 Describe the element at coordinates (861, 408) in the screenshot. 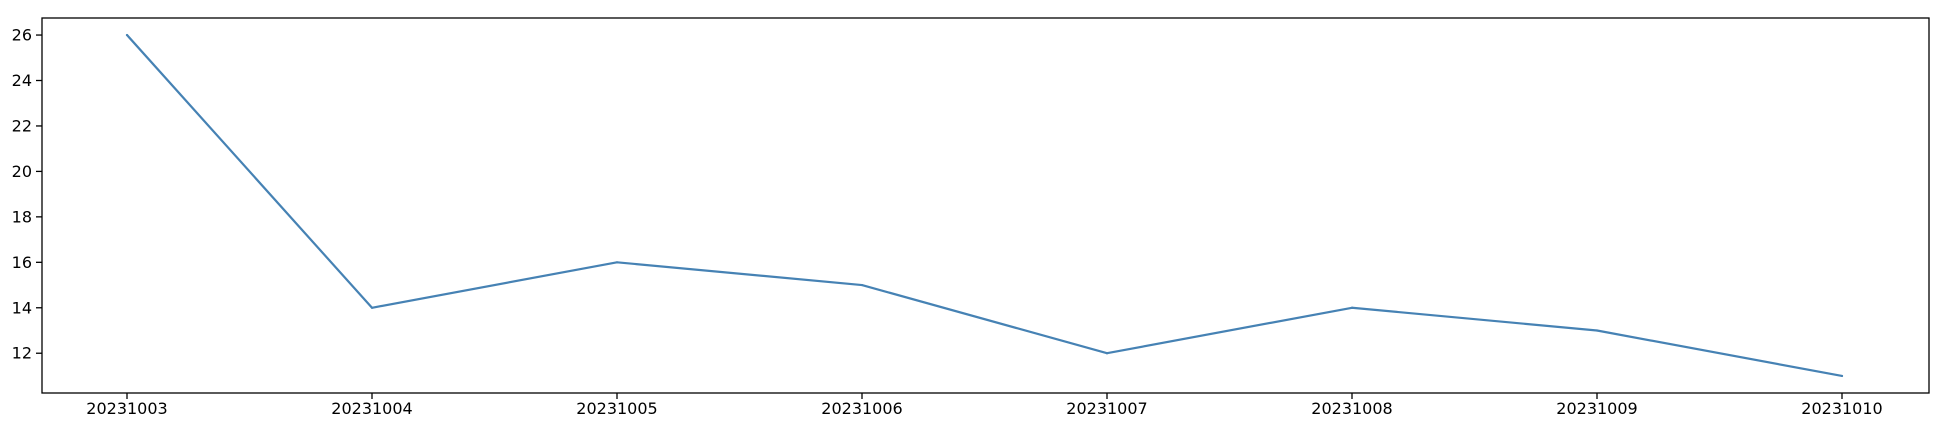

I see `x-tick-label: 20231006` at that location.